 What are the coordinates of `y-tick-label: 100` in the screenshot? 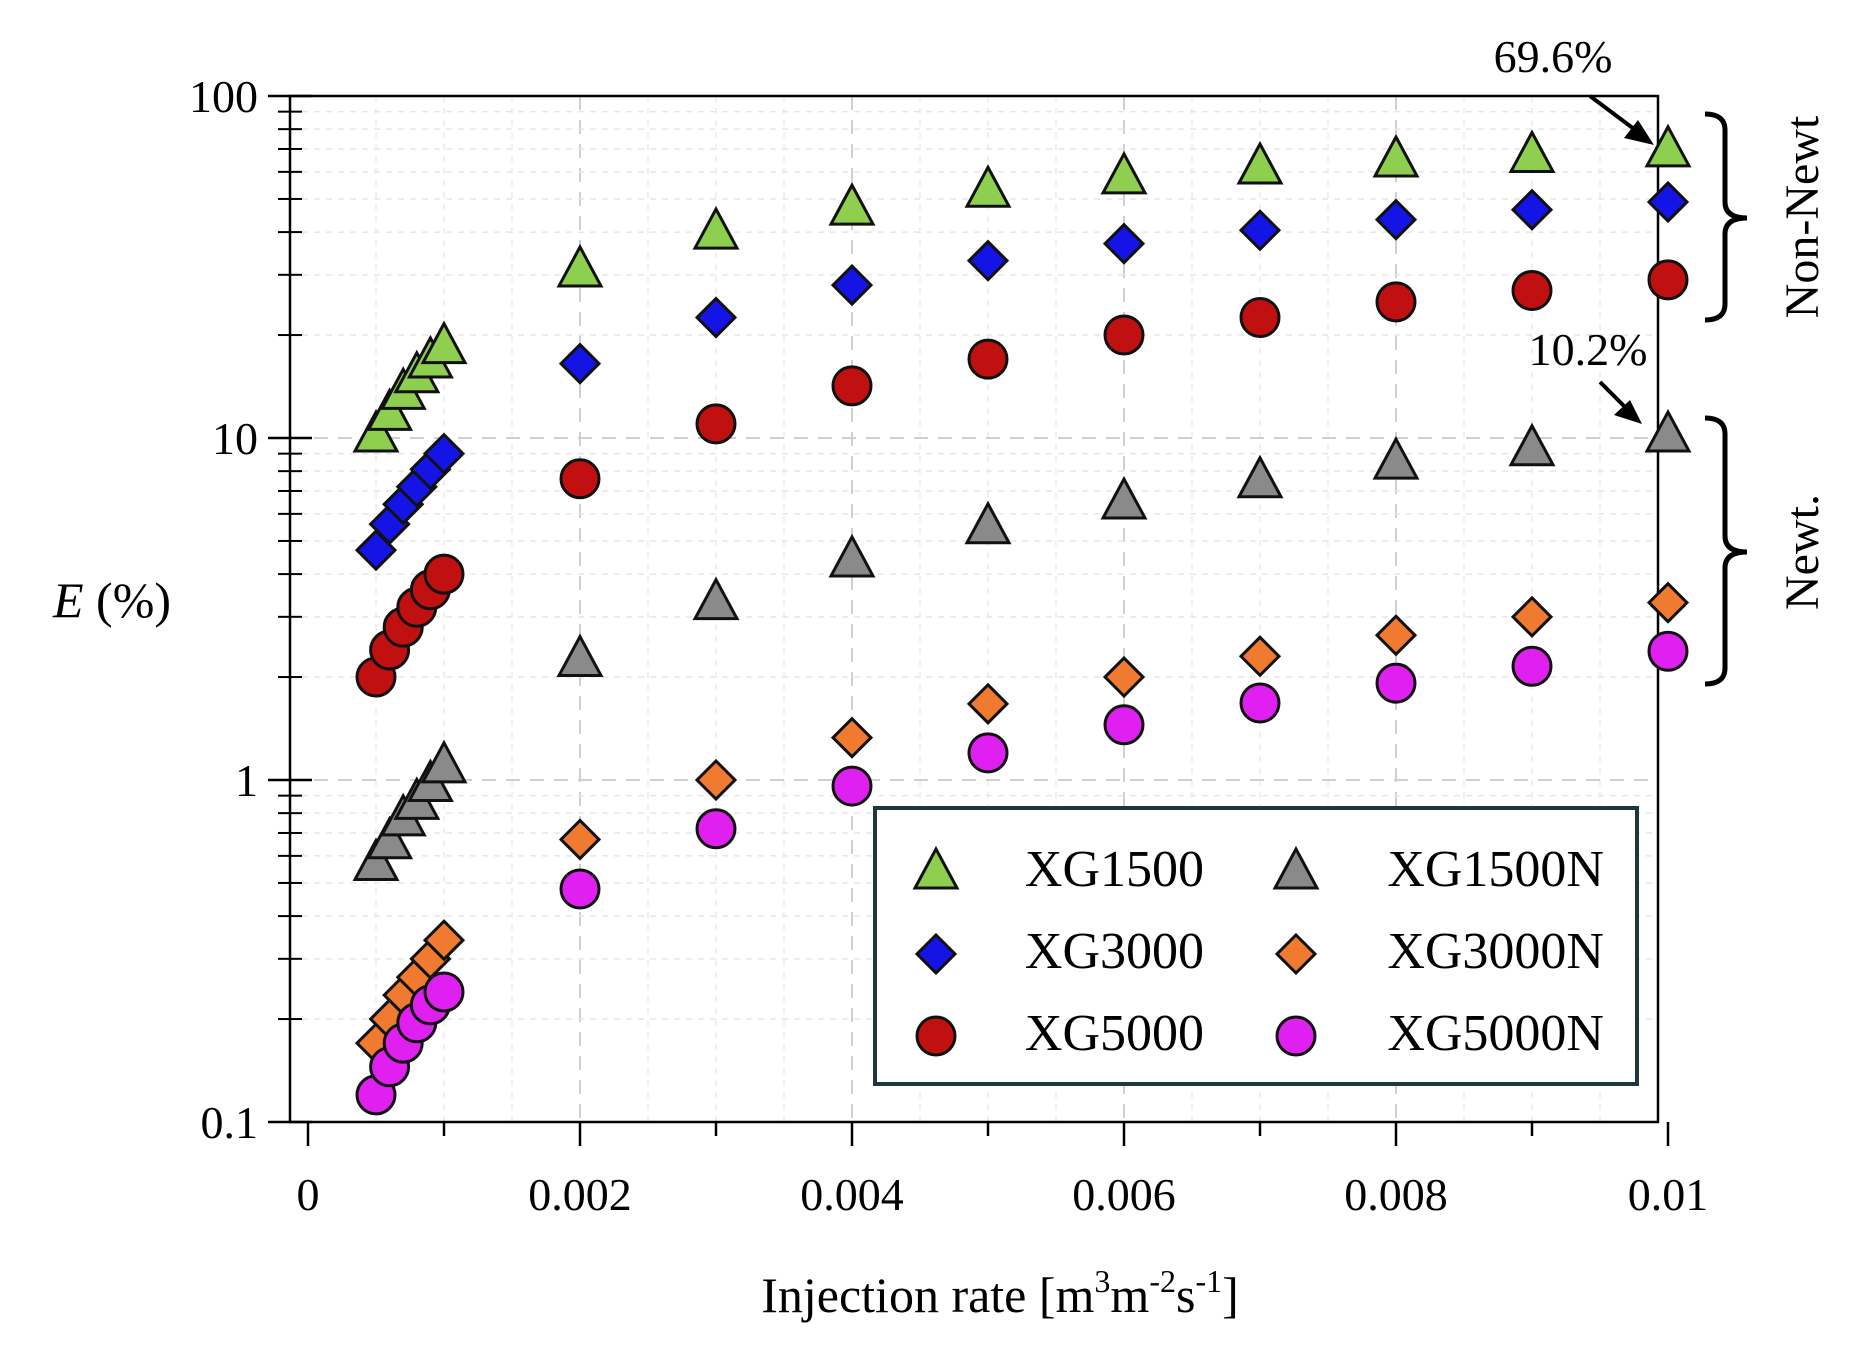 It's located at (223, 96).